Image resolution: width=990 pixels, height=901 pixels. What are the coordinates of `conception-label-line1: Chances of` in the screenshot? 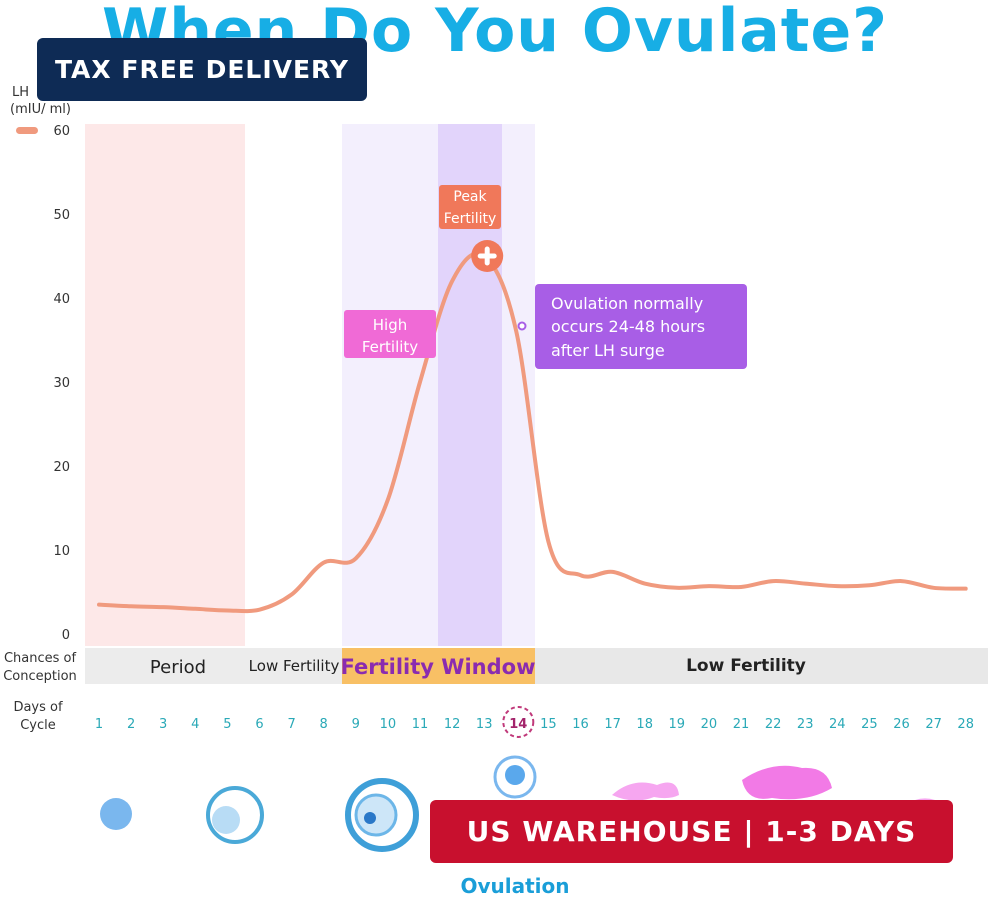 It's located at (40, 658).